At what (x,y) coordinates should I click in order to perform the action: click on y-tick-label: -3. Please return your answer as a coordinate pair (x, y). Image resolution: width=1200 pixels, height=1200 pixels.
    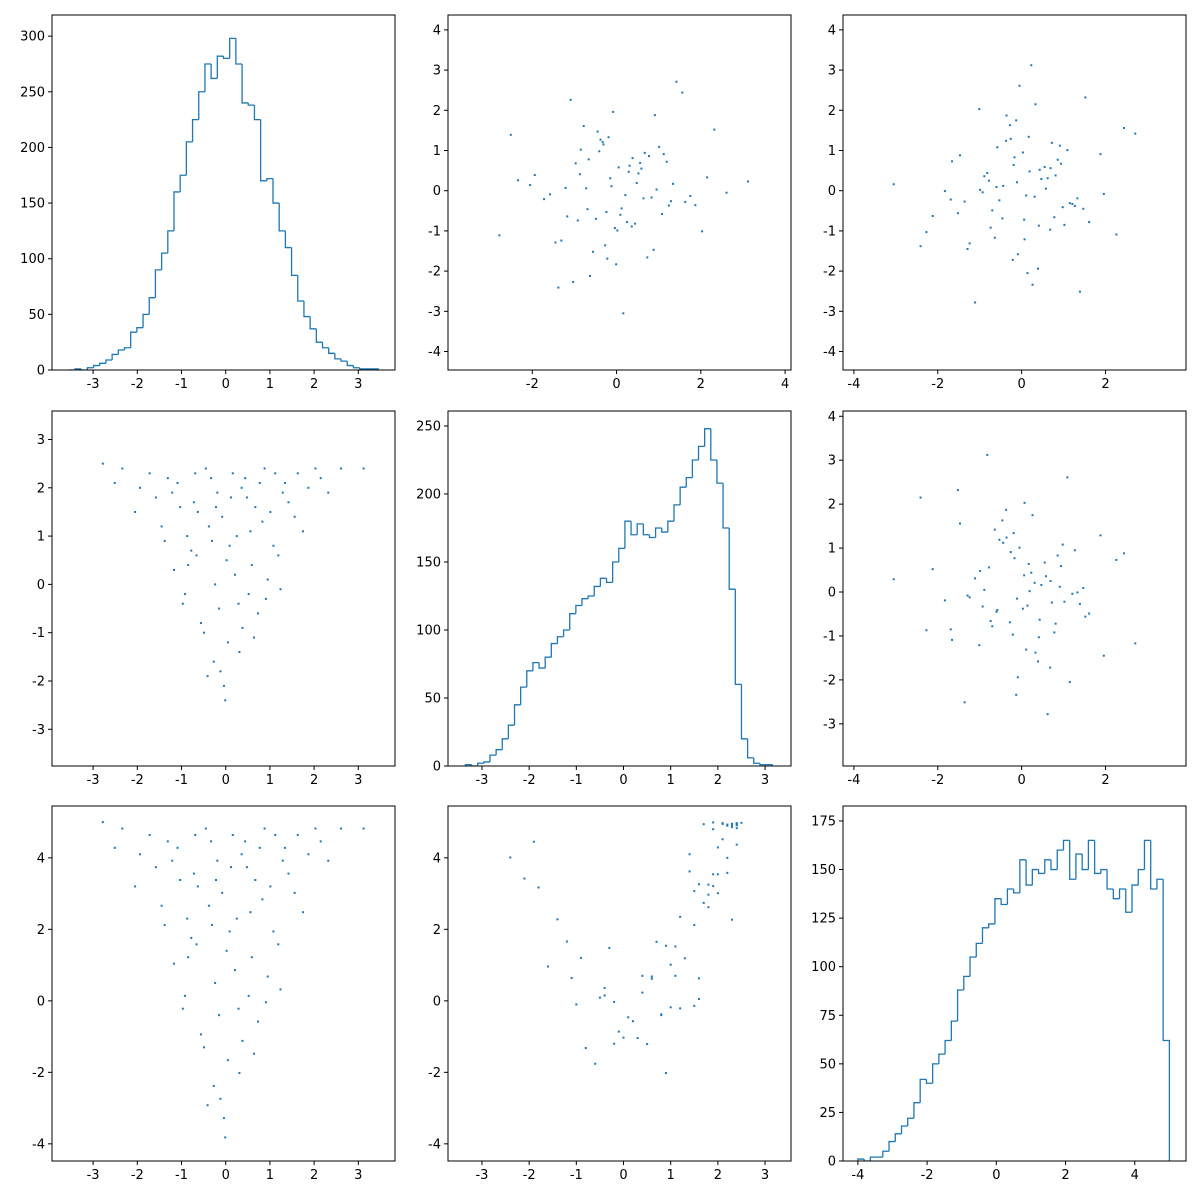
    Looking at the image, I should click on (434, 312).